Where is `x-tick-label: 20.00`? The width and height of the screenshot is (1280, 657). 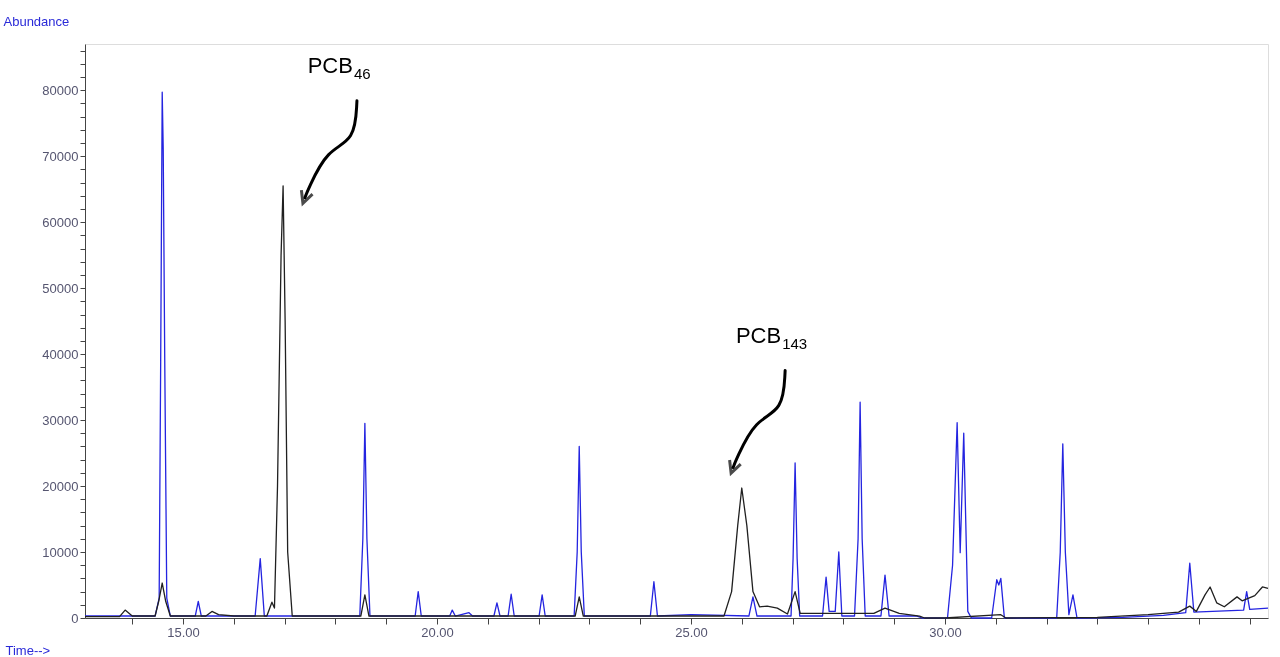
x-tick-label: 20.00 is located at coordinates (437, 632).